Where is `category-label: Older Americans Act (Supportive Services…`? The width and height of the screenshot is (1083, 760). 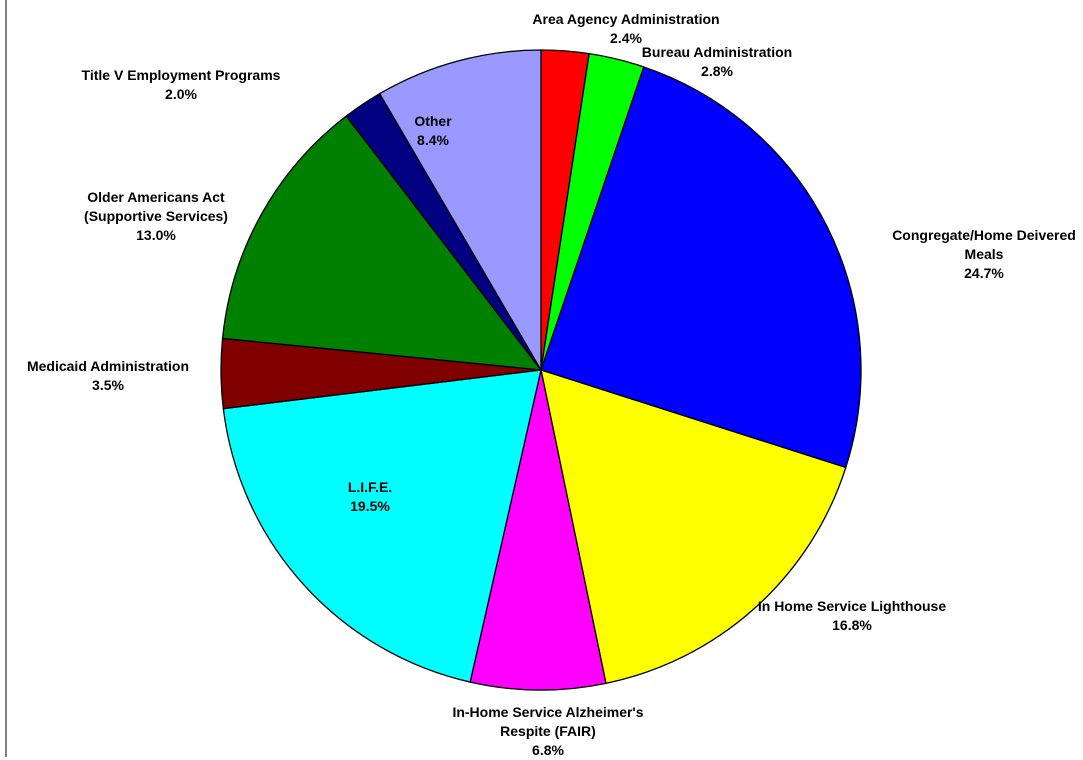 category-label: Older Americans Act (Supportive Services… is located at coordinates (156, 206).